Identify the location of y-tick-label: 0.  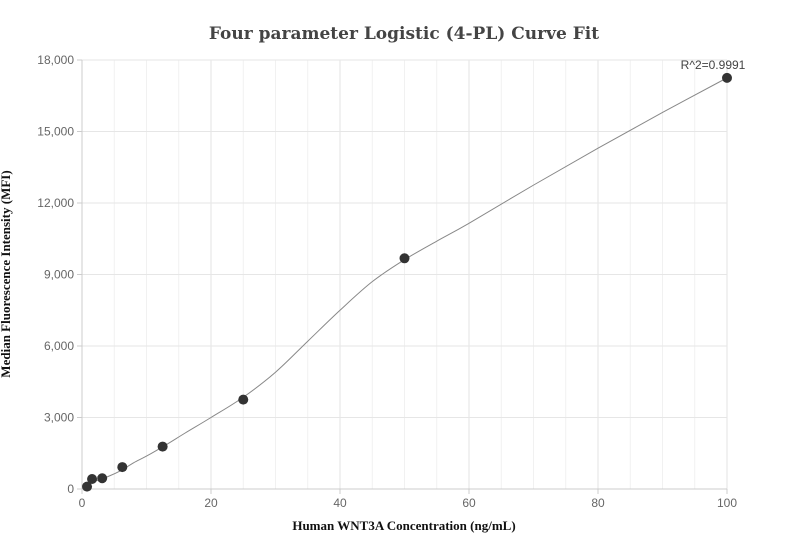
(70, 489).